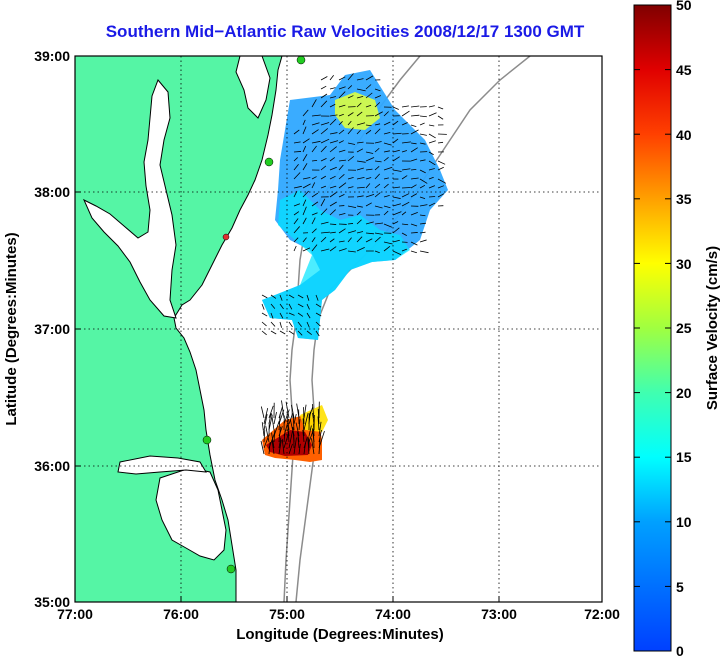 This screenshot has height=659, width=724. I want to click on y-tick-label: 36:00, so click(52, 466).